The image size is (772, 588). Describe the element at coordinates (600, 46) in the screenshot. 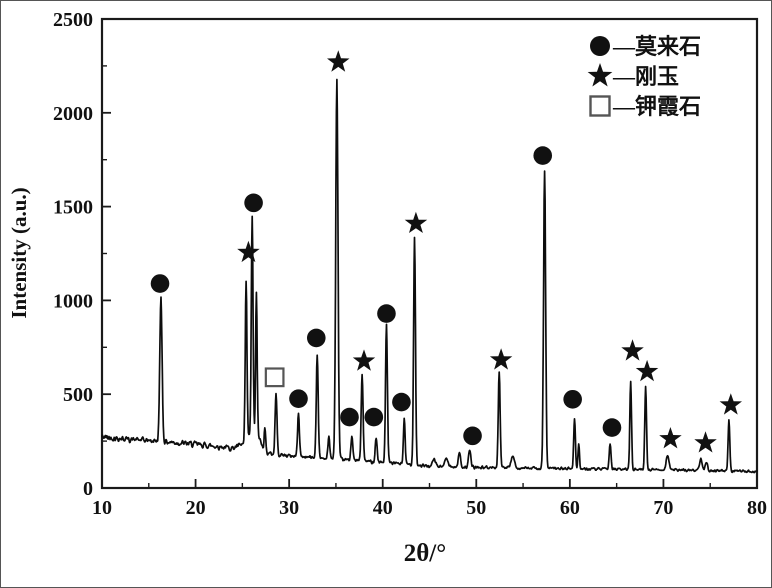

I see `mullite-marker-icon` at that location.